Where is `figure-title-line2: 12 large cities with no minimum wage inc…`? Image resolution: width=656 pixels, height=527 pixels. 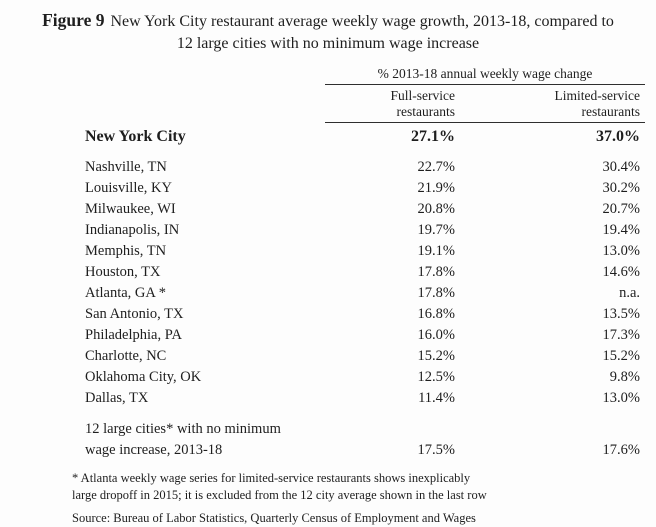 figure-title-line2: 12 large cities with no minimum wage inc… is located at coordinates (328, 43).